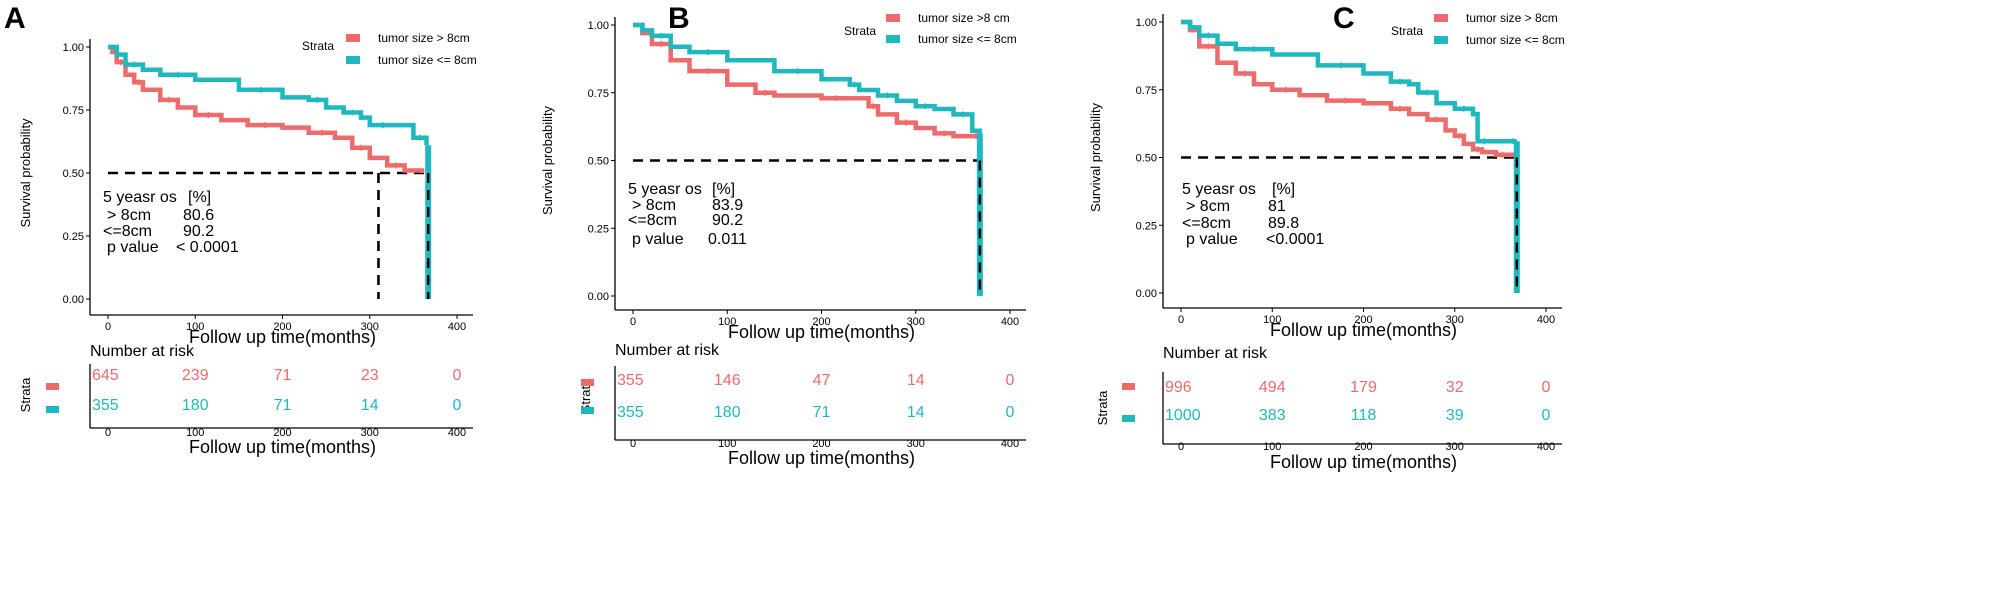 Image resolution: width=1999 pixels, height=601 pixels. Describe the element at coordinates (105, 375) in the screenshot. I see `risk-count: 645` at that location.